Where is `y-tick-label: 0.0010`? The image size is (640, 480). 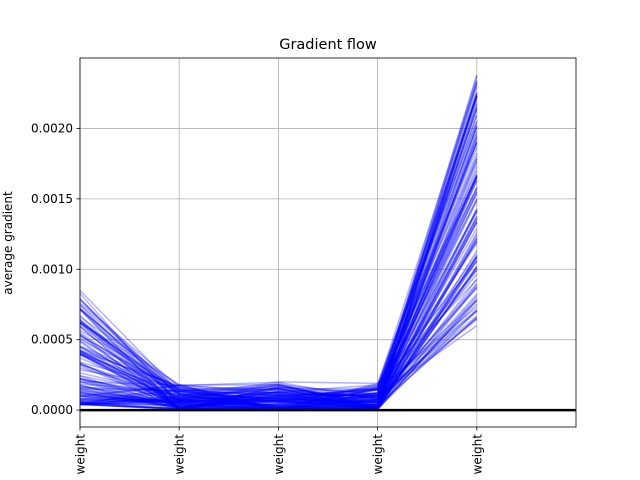 y-tick-label: 0.0010 is located at coordinates (52, 269).